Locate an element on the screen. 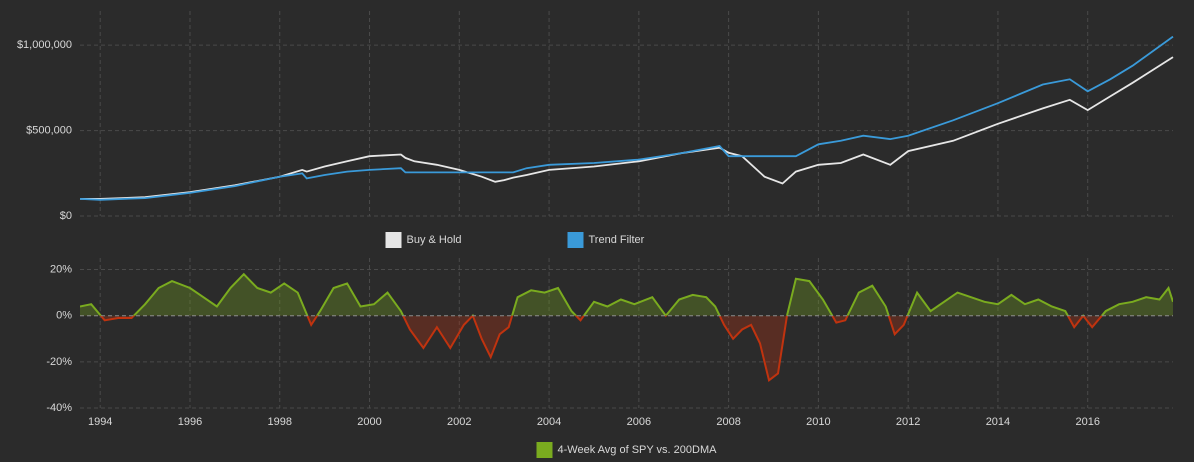 Image resolution: width=1194 pixels, height=462 pixels. legend-label: Buy & Hold is located at coordinates (434, 240).